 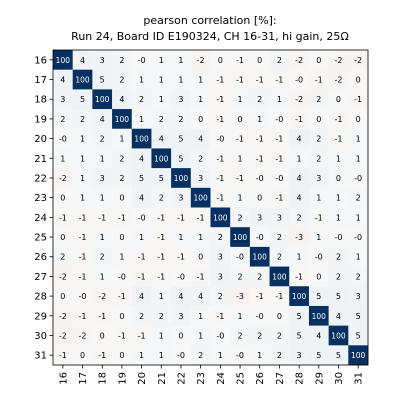 I want to click on x-tick-label: 28, so click(x=300, y=378).